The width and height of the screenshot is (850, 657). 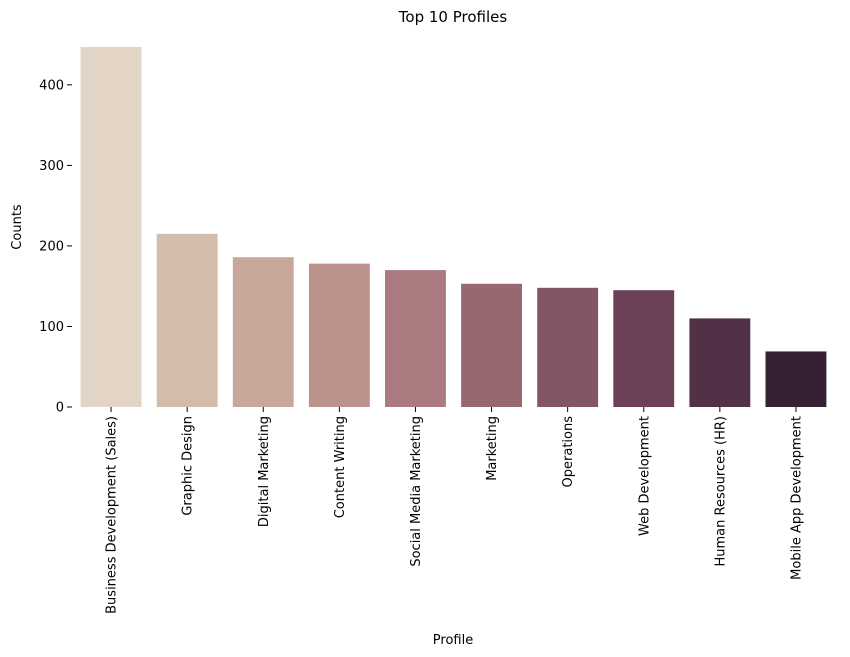 What do you see at coordinates (796, 379) in the screenshot?
I see `bar-mobile-app-development` at bounding box center [796, 379].